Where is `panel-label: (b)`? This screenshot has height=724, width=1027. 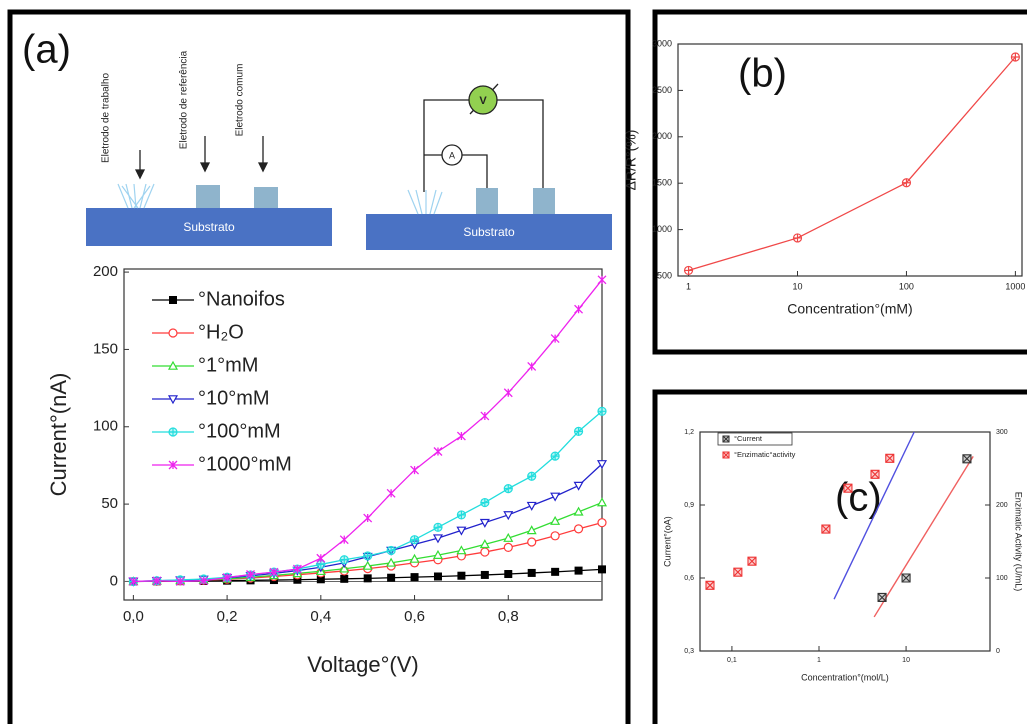 panel-label: (b) is located at coordinates (762, 74).